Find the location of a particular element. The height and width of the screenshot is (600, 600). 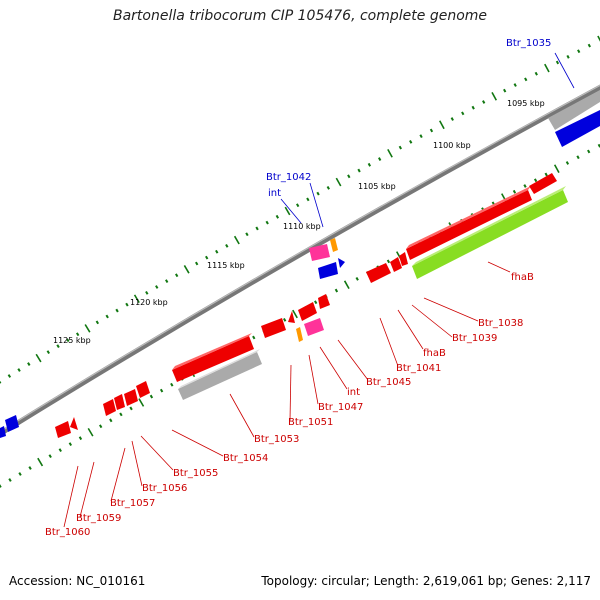

gene-label-btr-1059: Btr_1059 is located at coordinates (98, 518).